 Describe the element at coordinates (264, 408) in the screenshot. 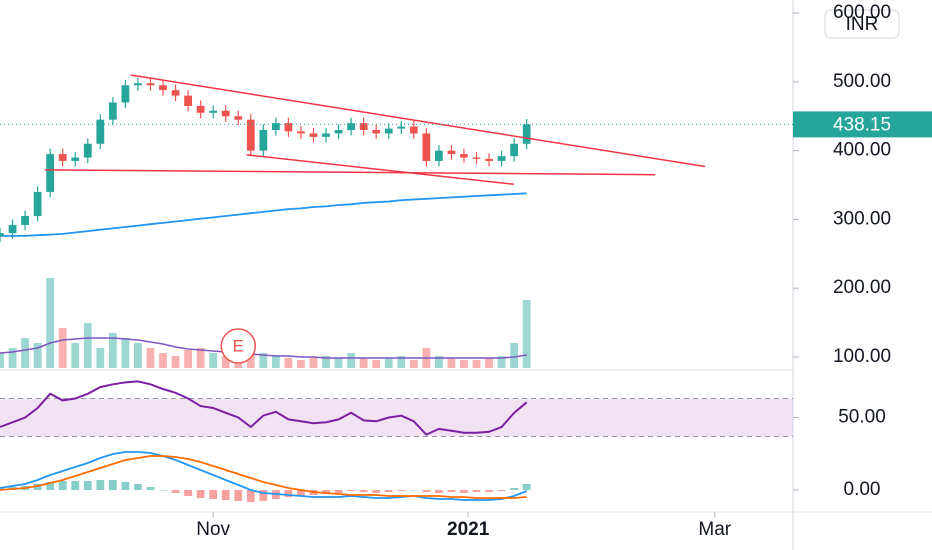

I see `rsi-line` at that location.